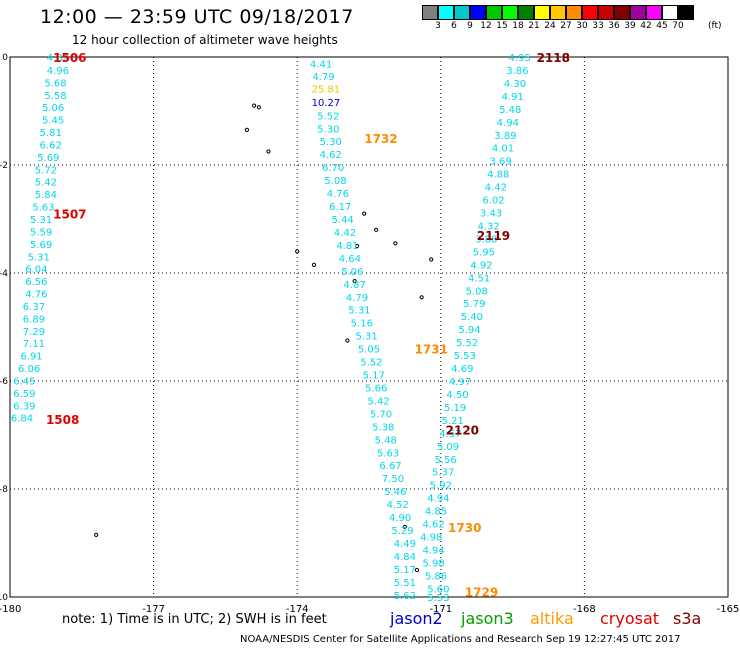 Image resolution: width=740 pixels, height=650 pixels. What do you see at coordinates (450, 434) in the screenshot?
I see `wave-height-value: 4.57` at bounding box center [450, 434].